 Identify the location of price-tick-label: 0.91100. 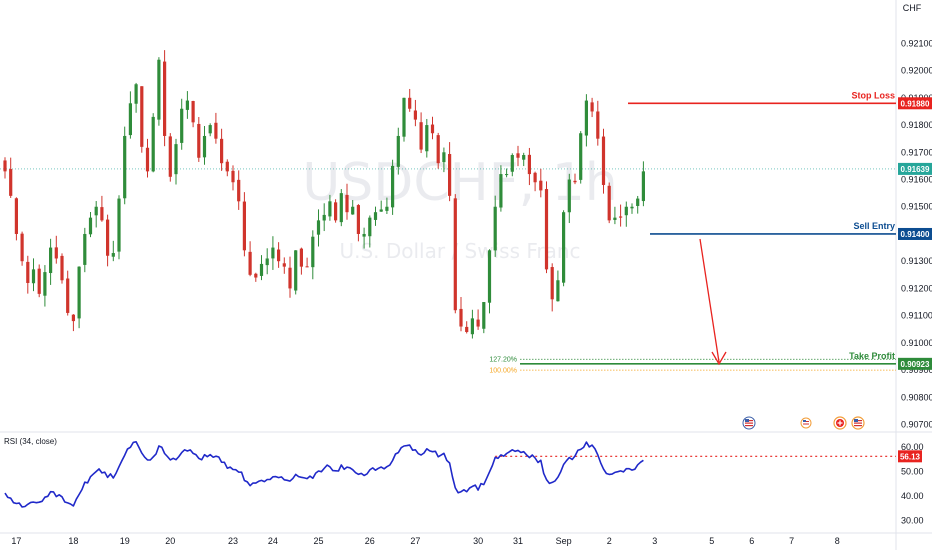
(916, 316).